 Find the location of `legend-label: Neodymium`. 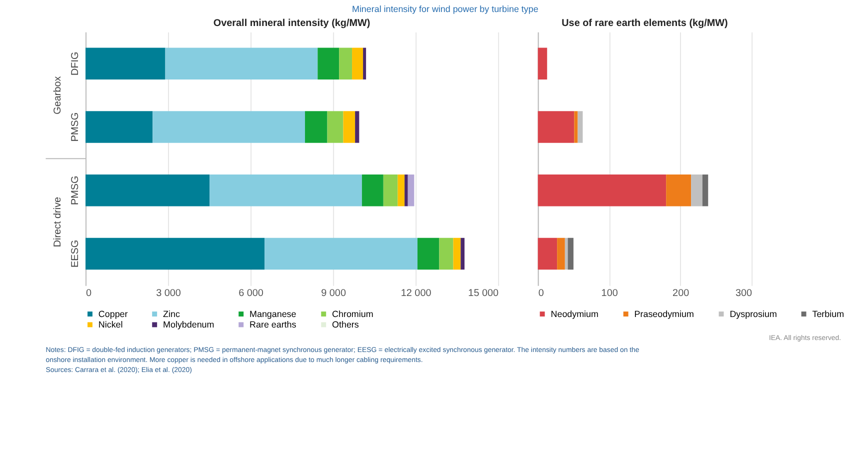

legend-label: Neodymium is located at coordinates (574, 314).